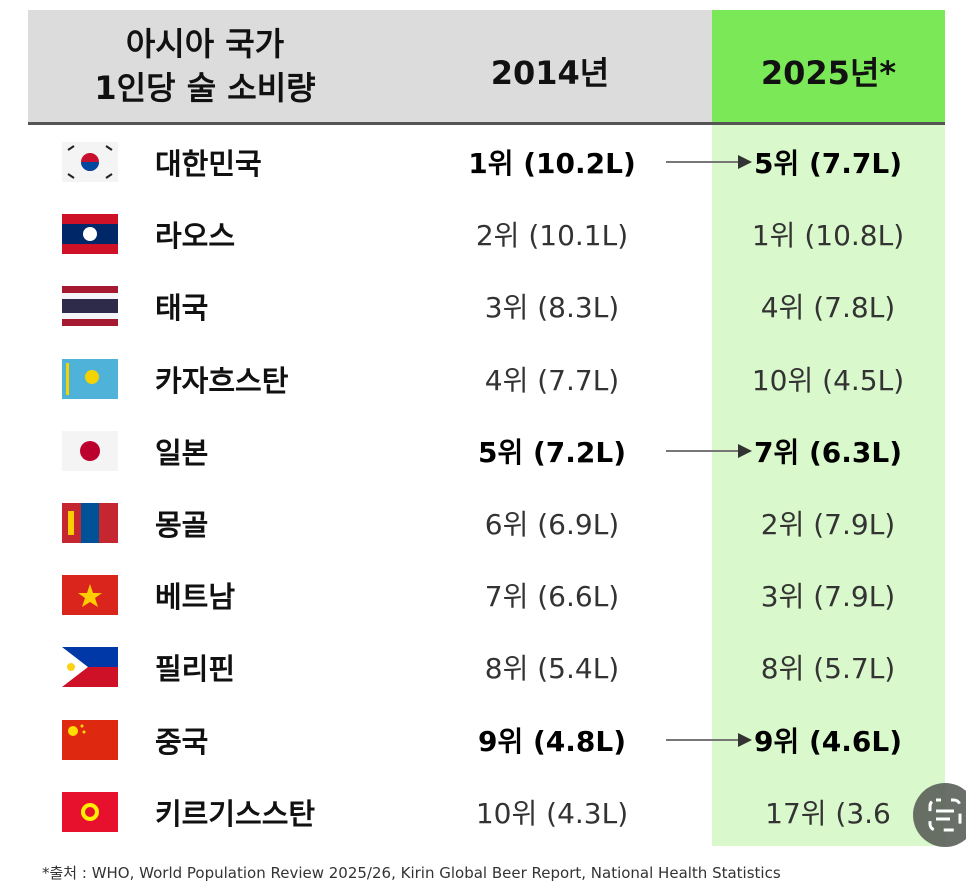  What do you see at coordinates (550, 73) in the screenshot?
I see `column-header: 2014년` at bounding box center [550, 73].